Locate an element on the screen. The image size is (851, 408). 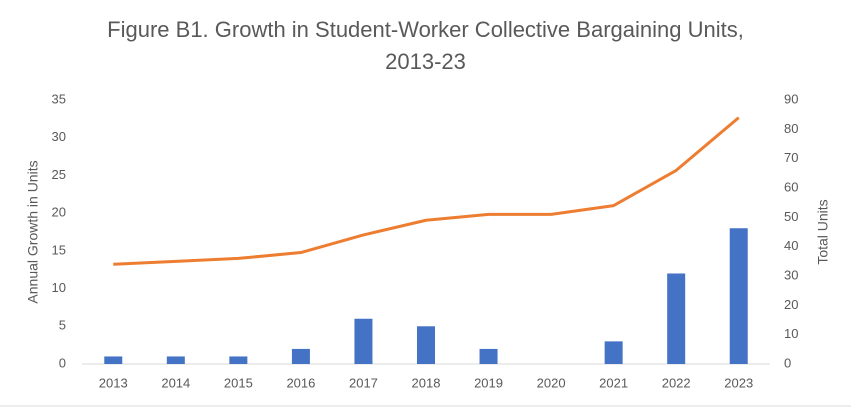
x-tick-label: 2019 is located at coordinates (488, 382).